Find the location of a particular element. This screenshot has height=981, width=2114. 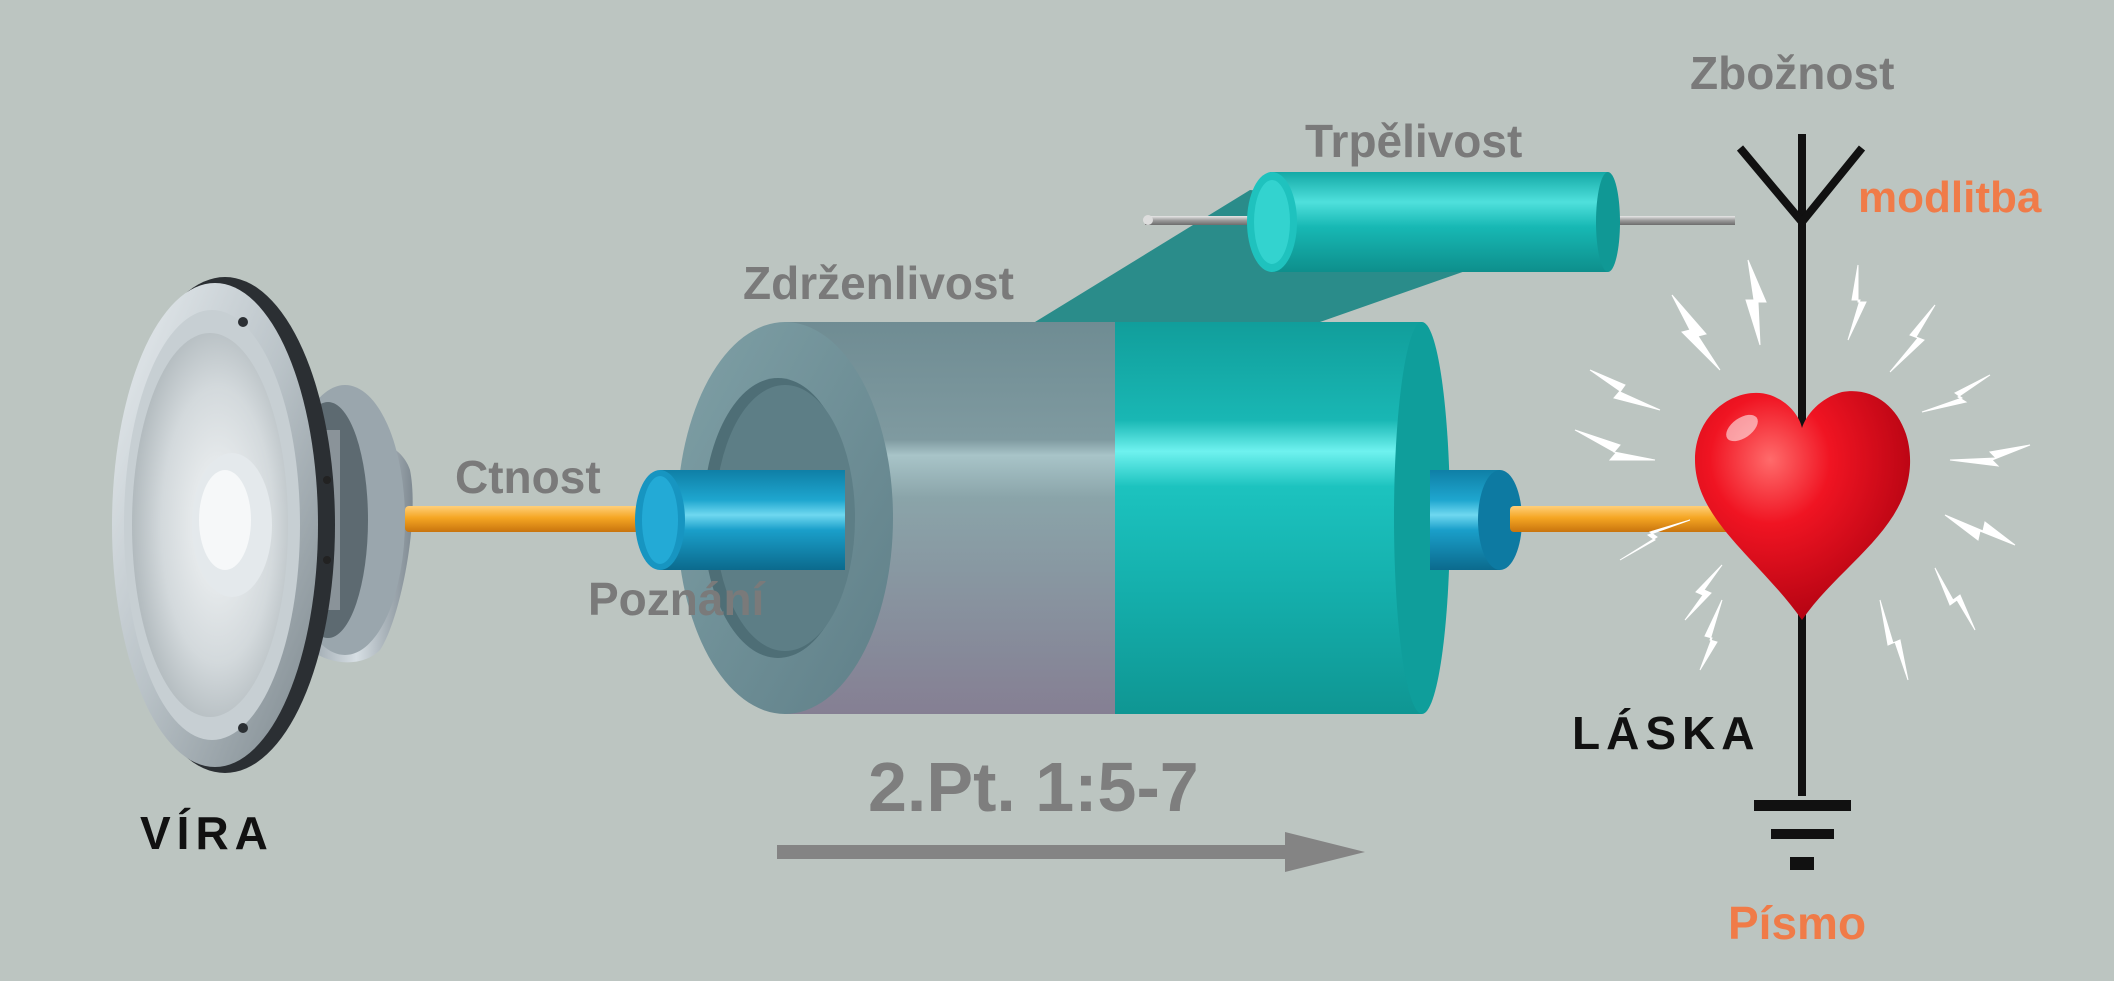

label-zdrzenlivost: Zdrženlivost is located at coordinates (878, 283).